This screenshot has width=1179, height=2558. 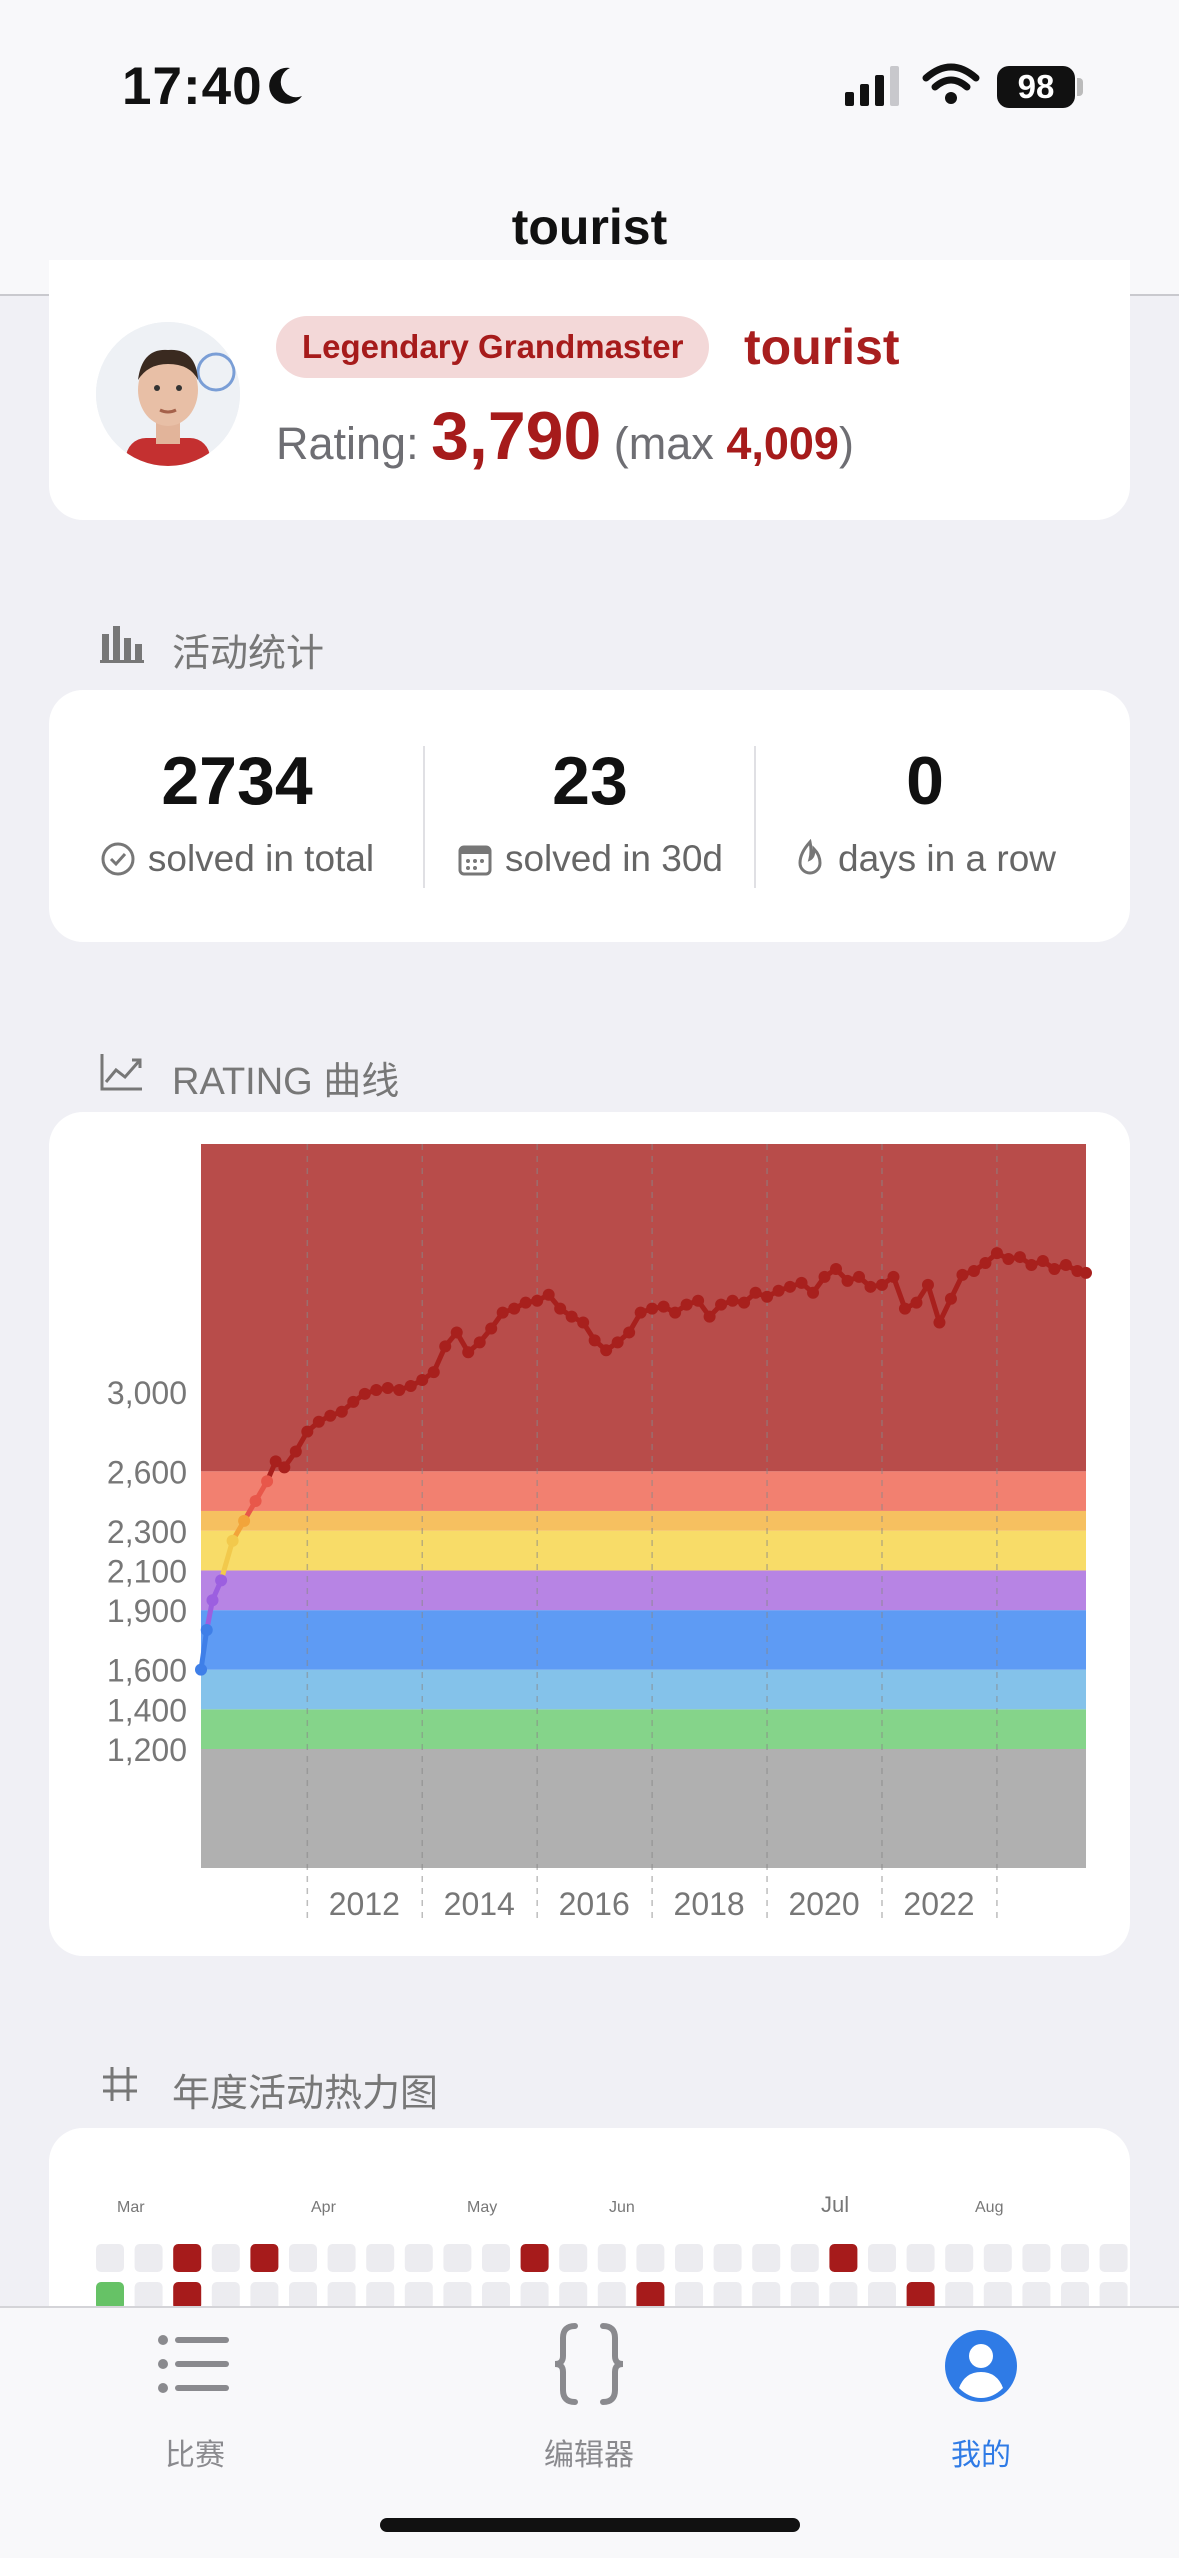 I want to click on tab-editor: 编辑器, so click(x=589, y=2396).